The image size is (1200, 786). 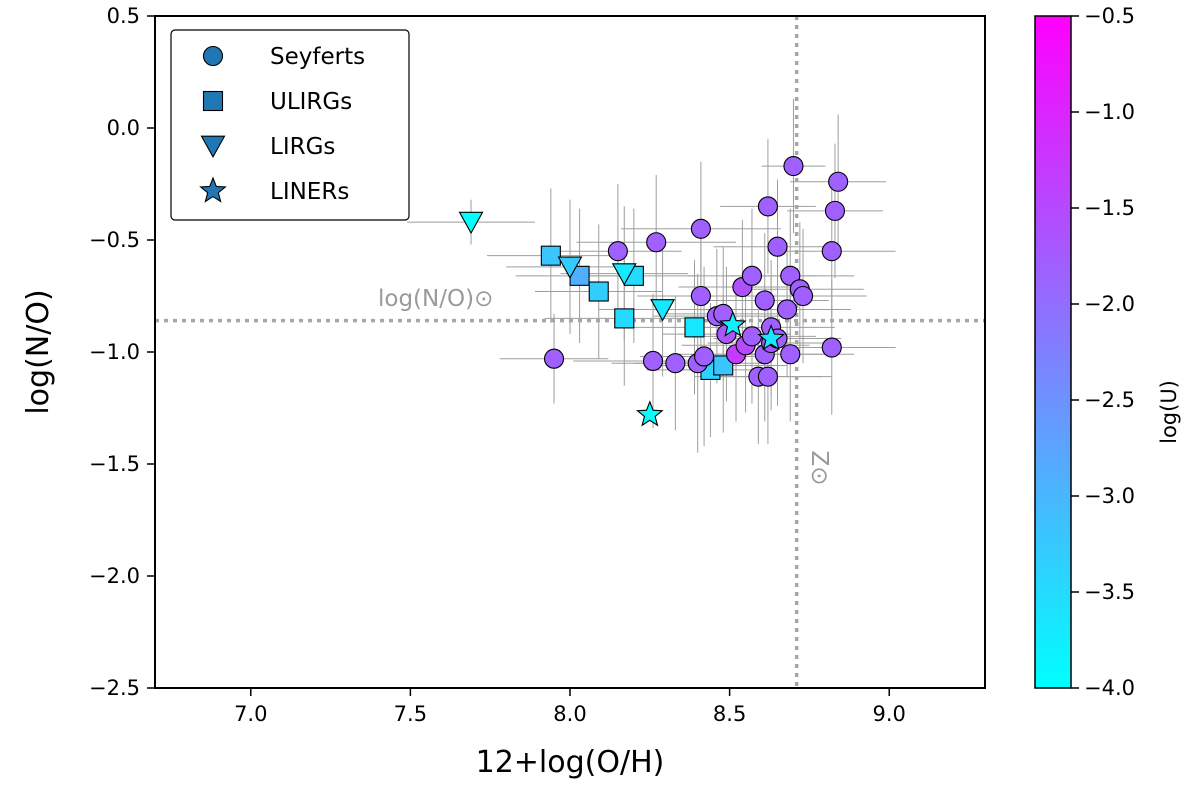 What do you see at coordinates (435, 299) in the screenshot?
I see `solar-no-label: log(N/O)⊙` at bounding box center [435, 299].